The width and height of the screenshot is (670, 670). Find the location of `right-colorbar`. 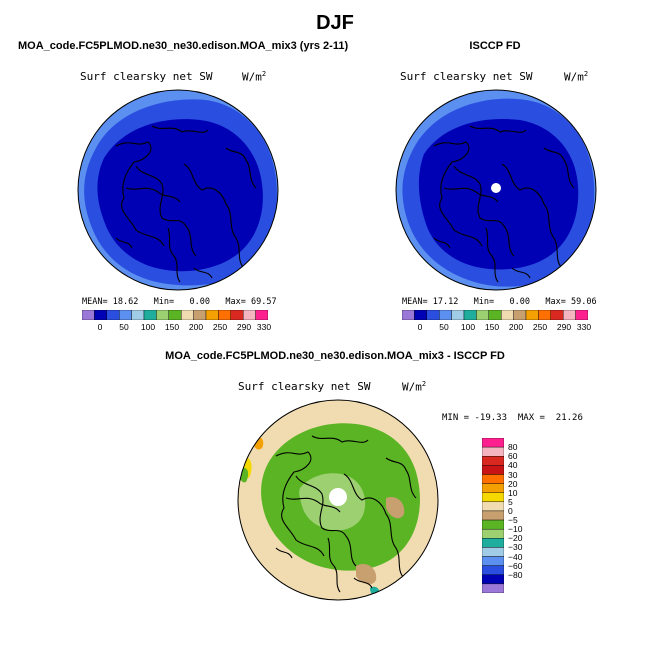

right-colorbar is located at coordinates (495, 315).